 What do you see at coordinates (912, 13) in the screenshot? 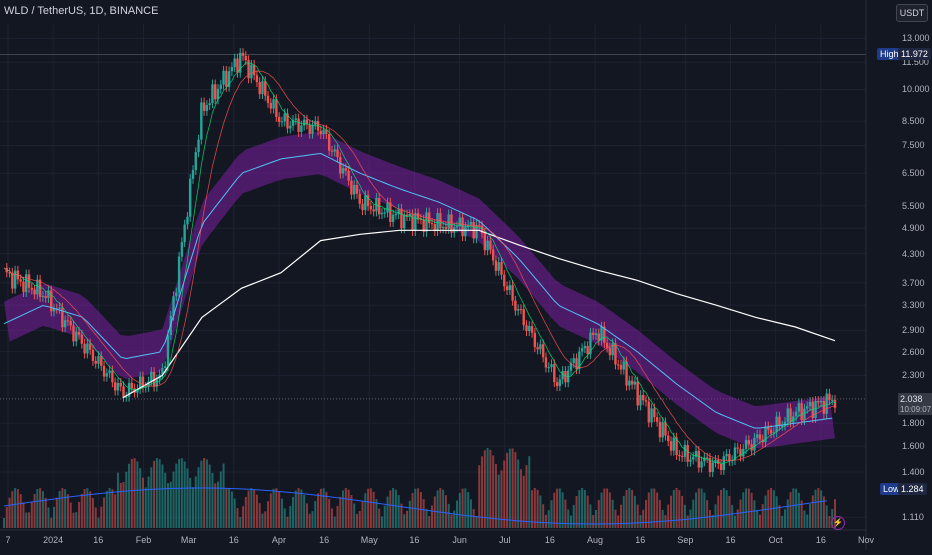
I see `currency-button: USDT` at bounding box center [912, 13].